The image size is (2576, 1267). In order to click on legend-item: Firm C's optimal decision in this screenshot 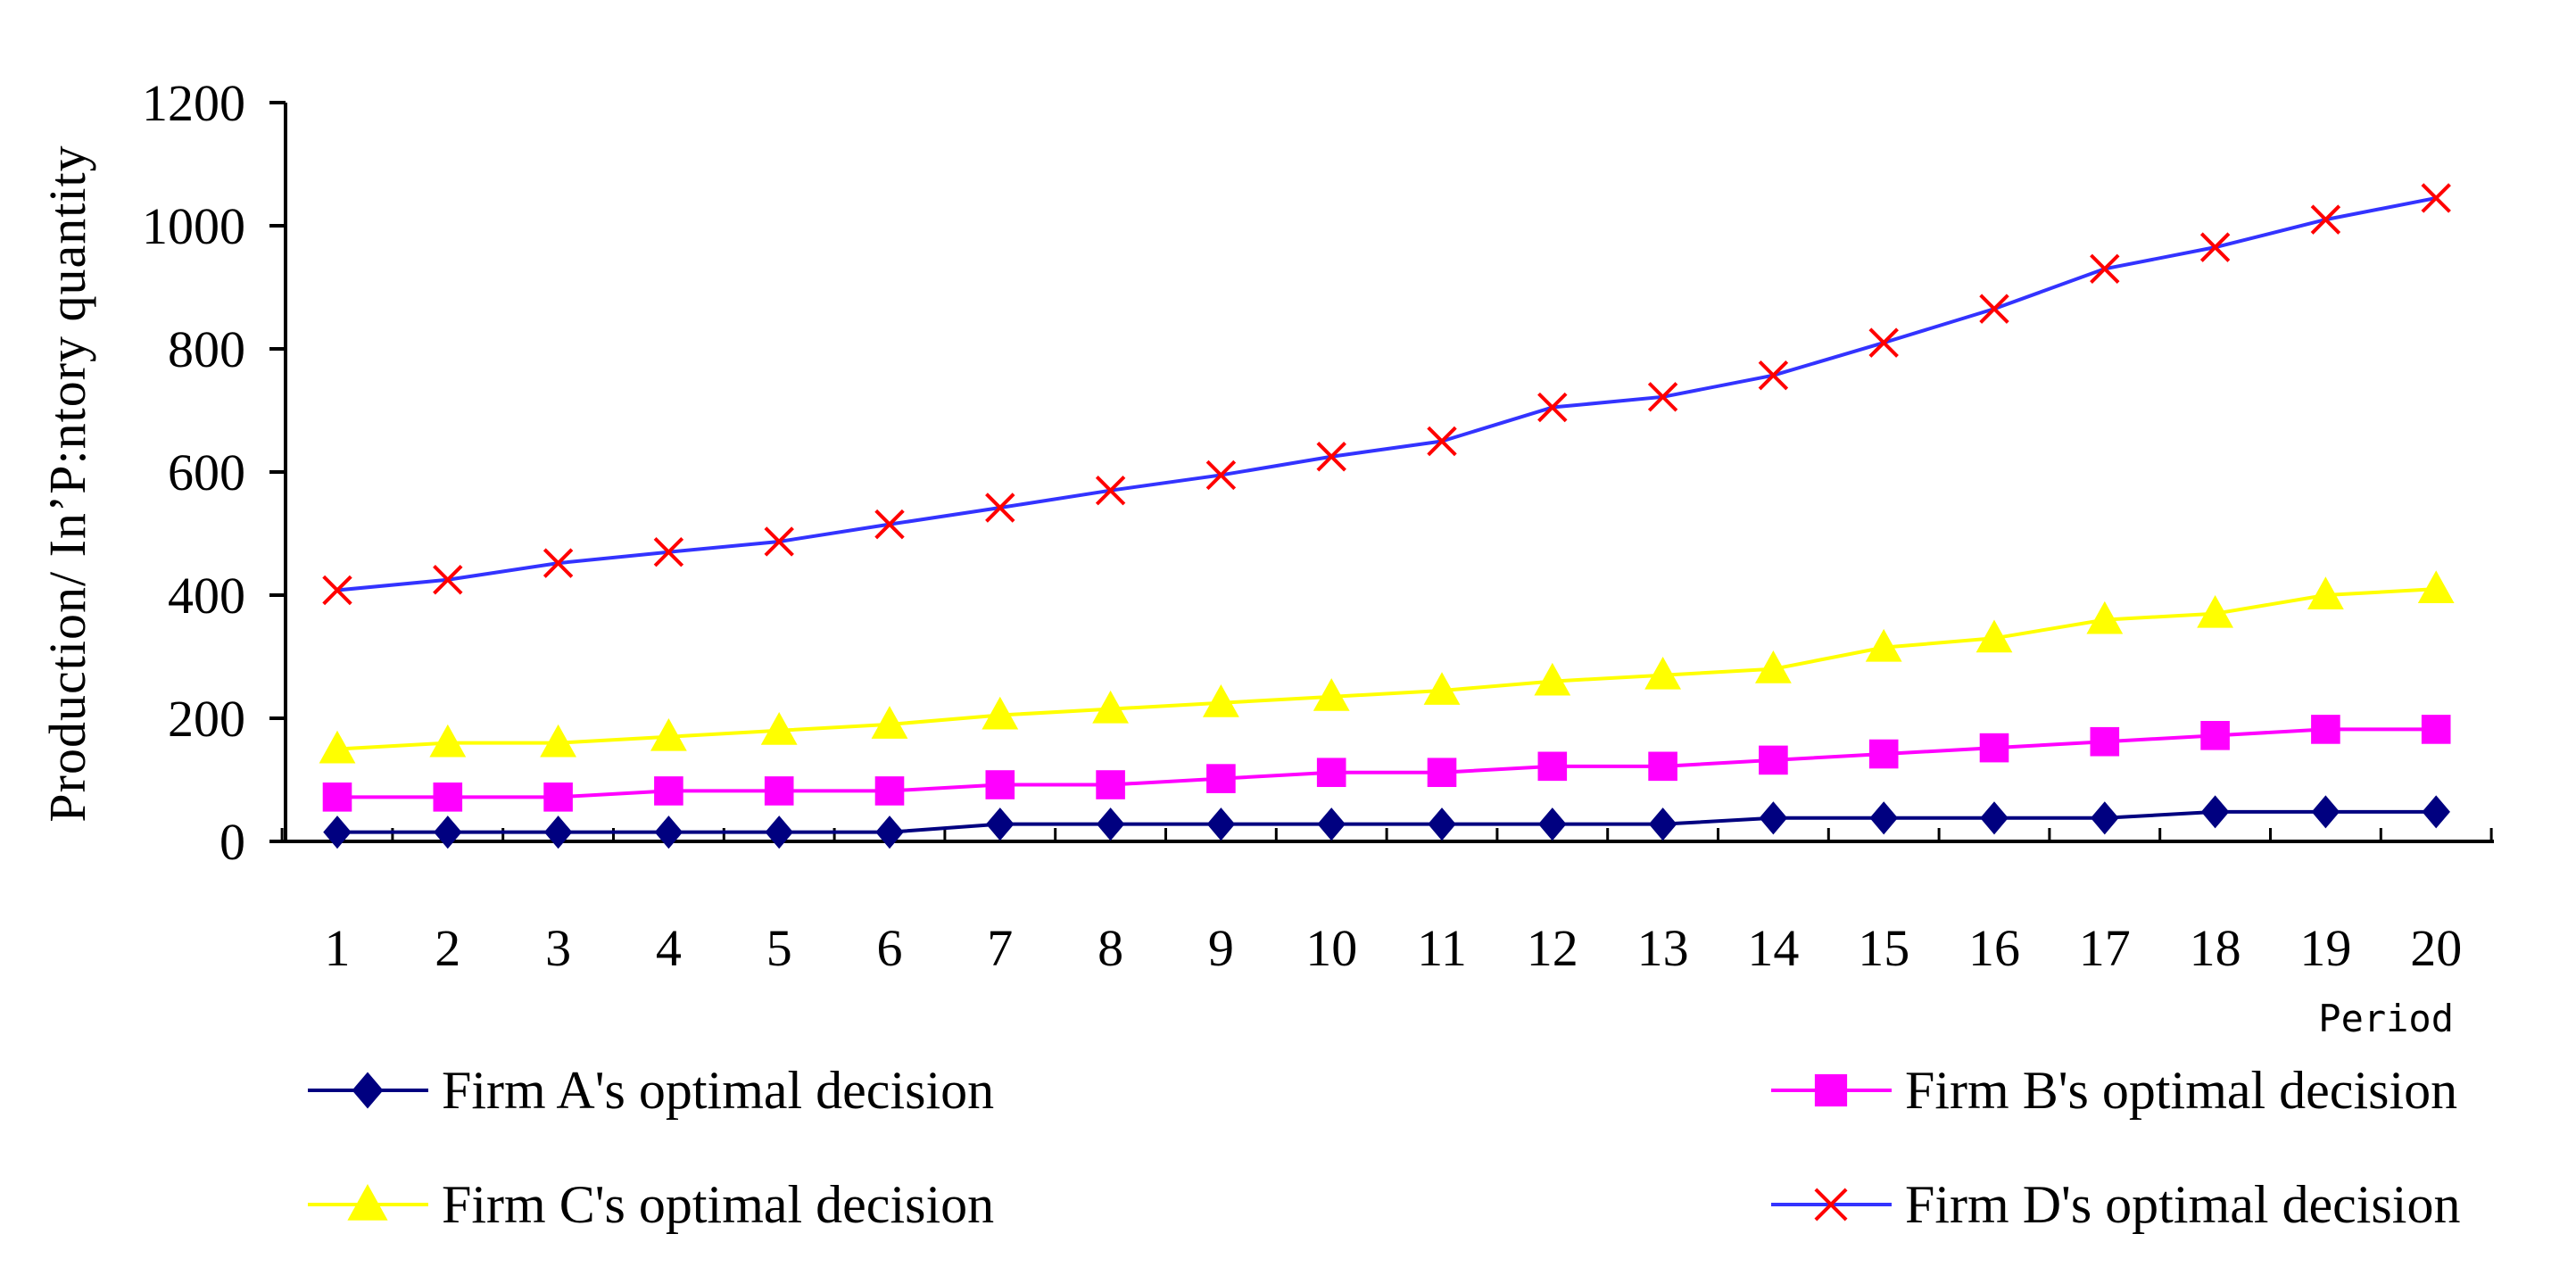, I will do `click(651, 1204)`.